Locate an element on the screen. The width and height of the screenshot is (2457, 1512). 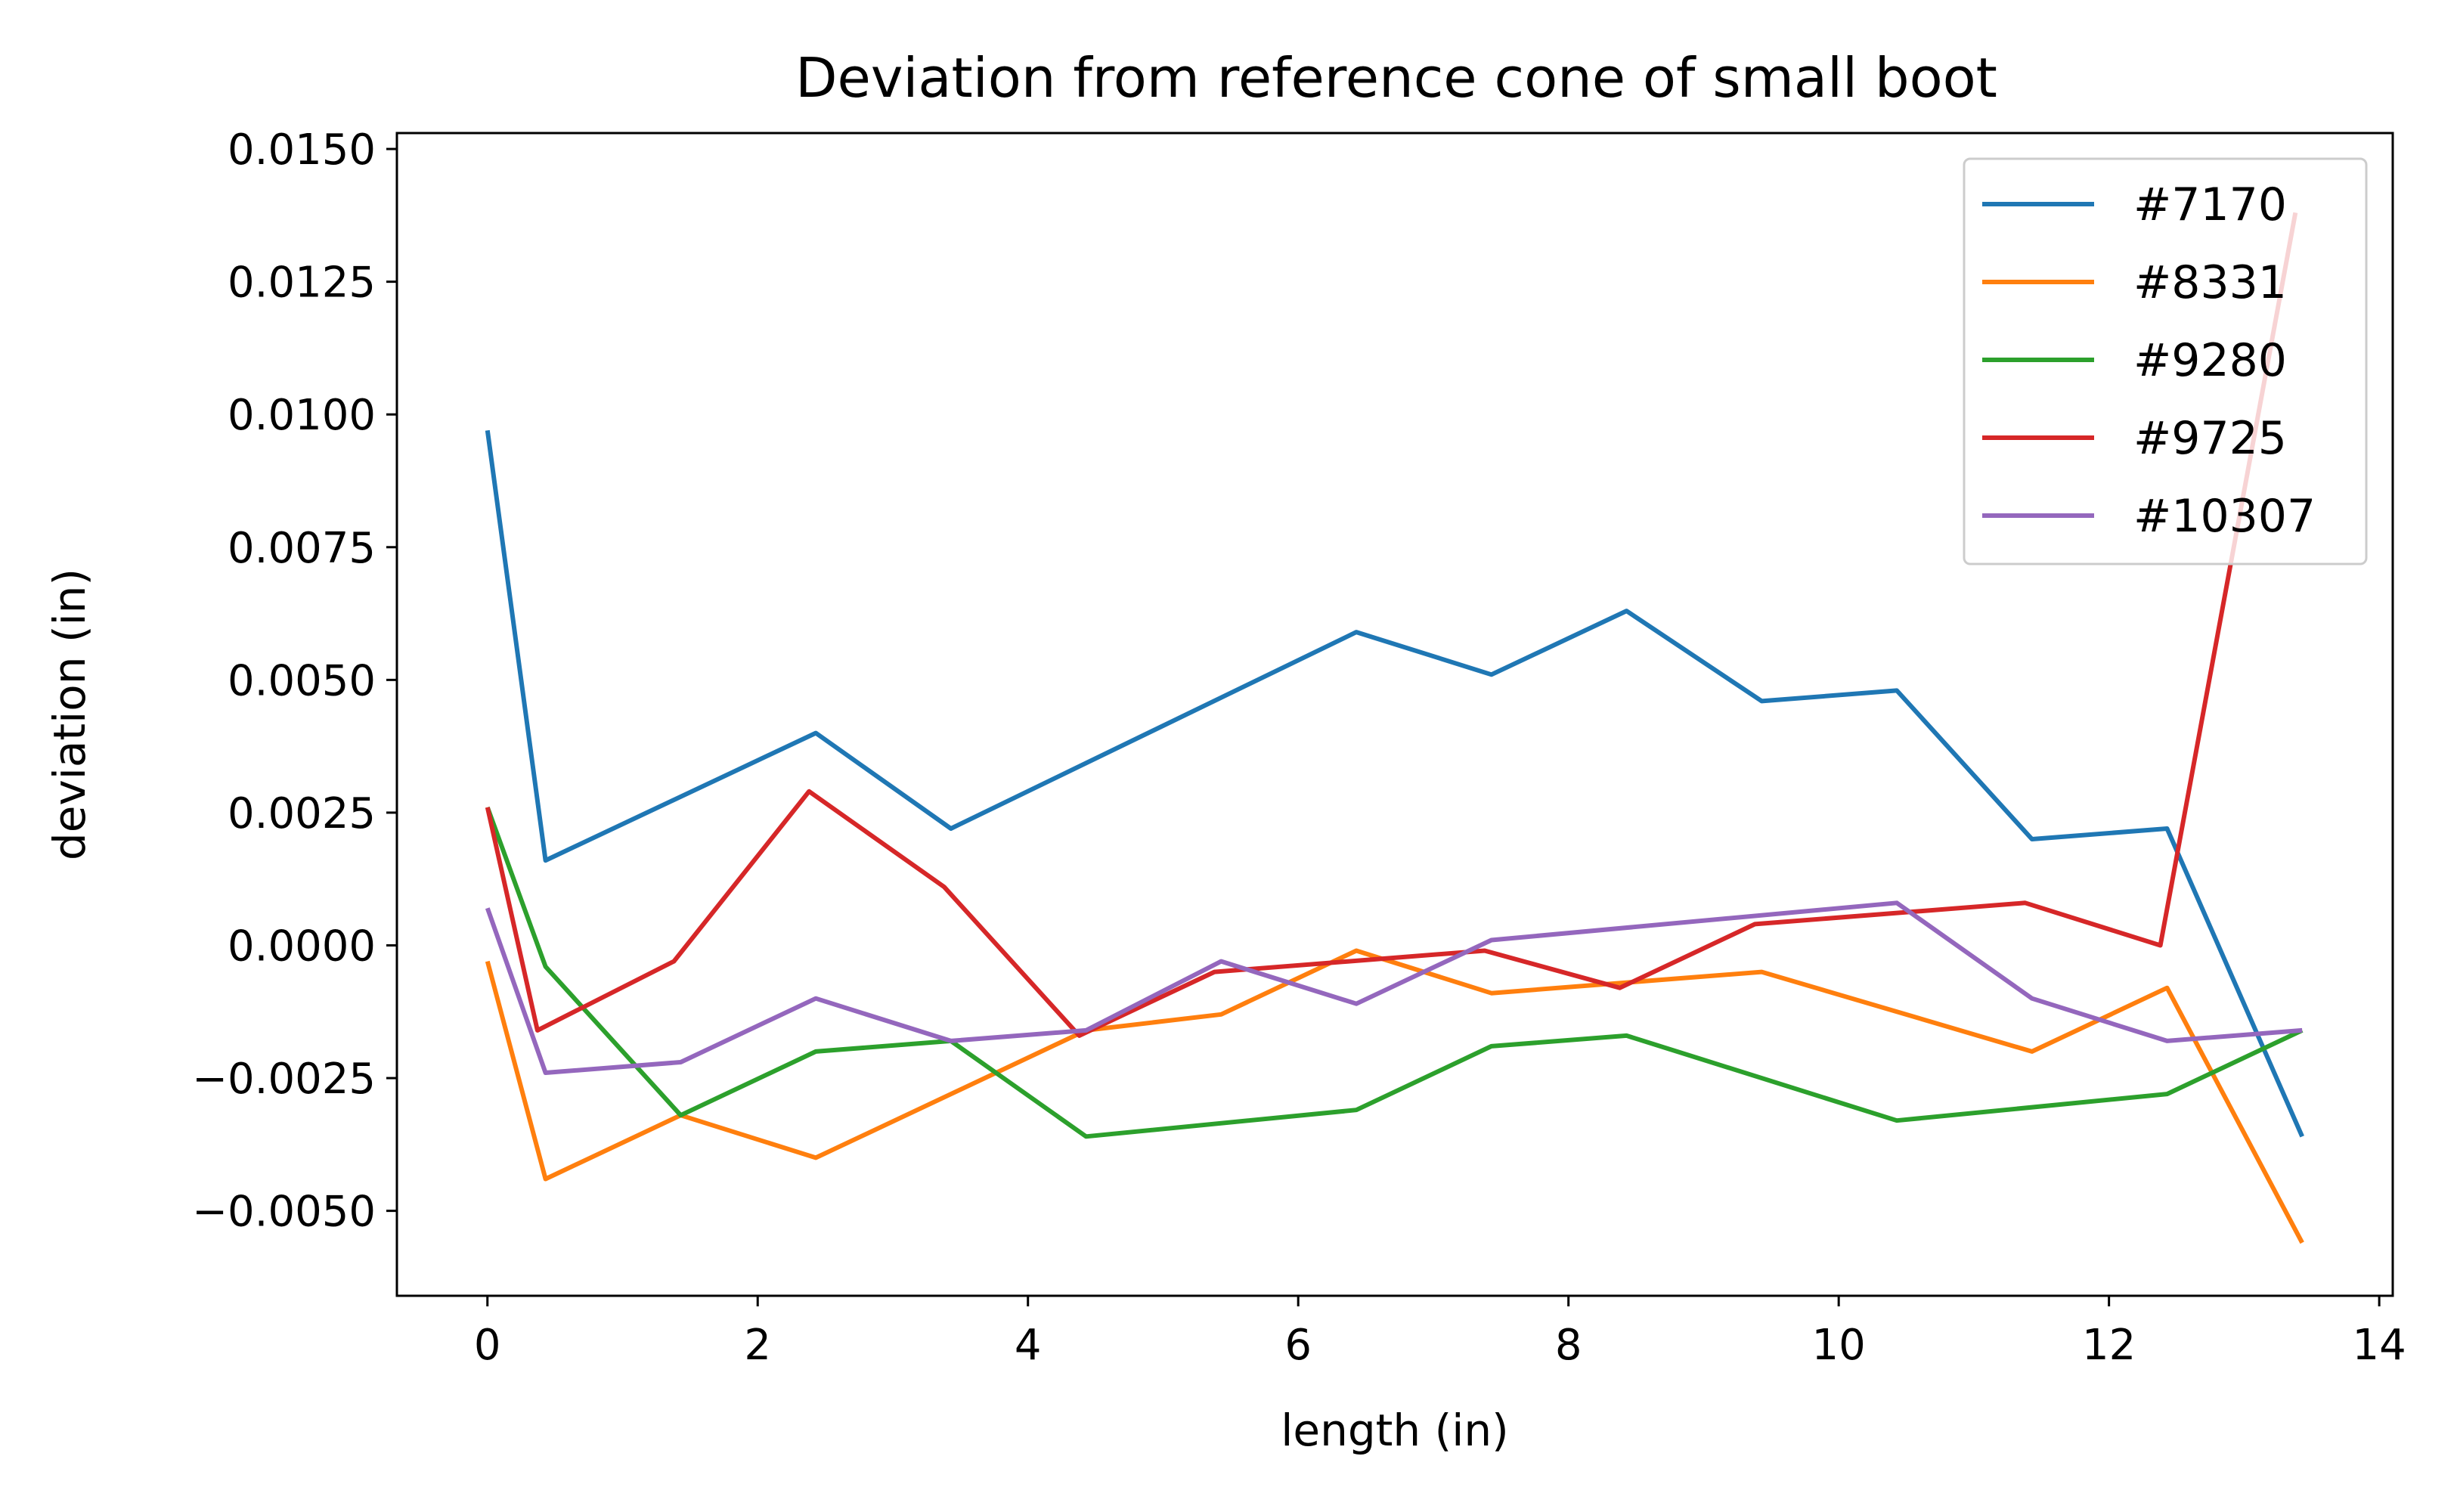
x-tick-label: 8 is located at coordinates (1569, 1345).